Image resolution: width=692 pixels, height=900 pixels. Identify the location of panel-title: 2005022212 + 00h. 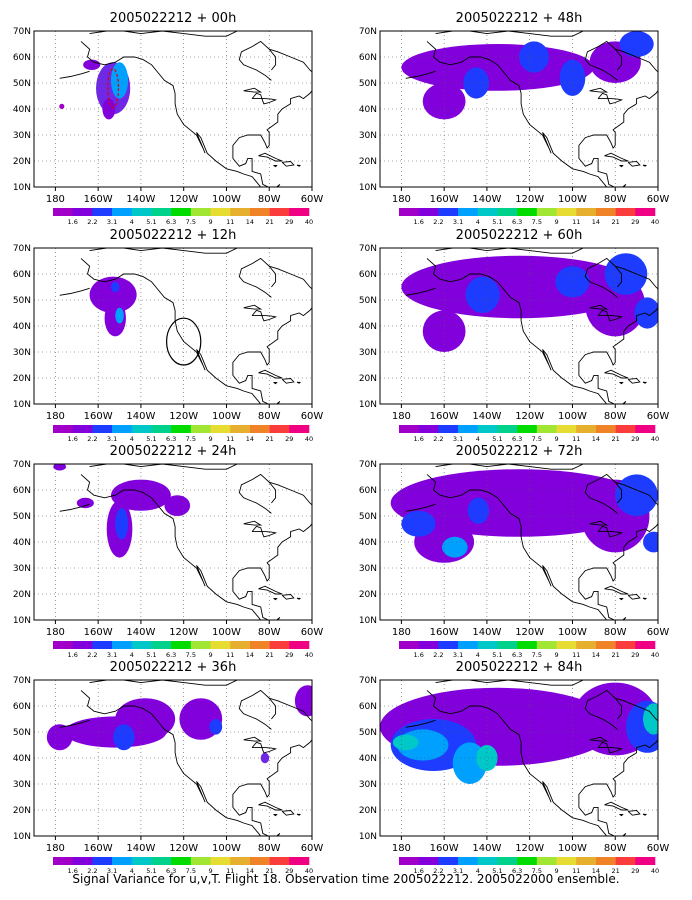
(173, 18).